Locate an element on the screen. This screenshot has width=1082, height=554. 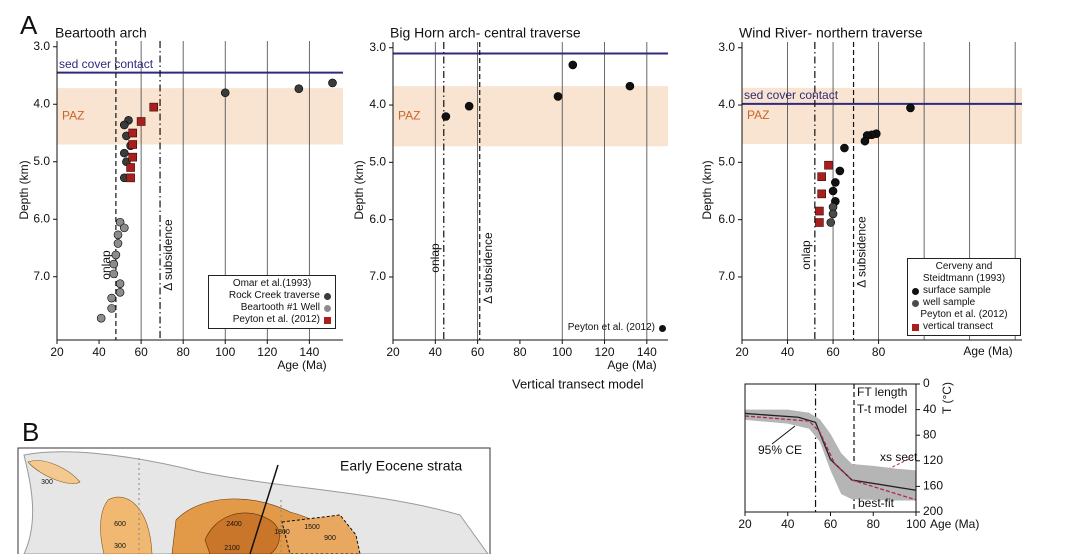
contour-label: 2400 is located at coordinates (234, 524).